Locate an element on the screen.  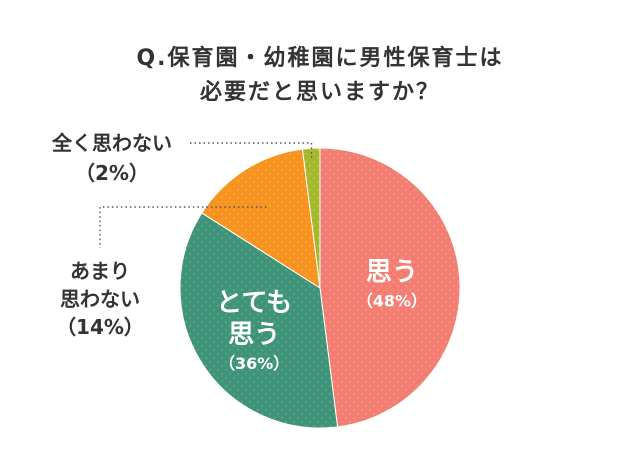
slice-value-label-1: （36%） is located at coordinates (254, 363).